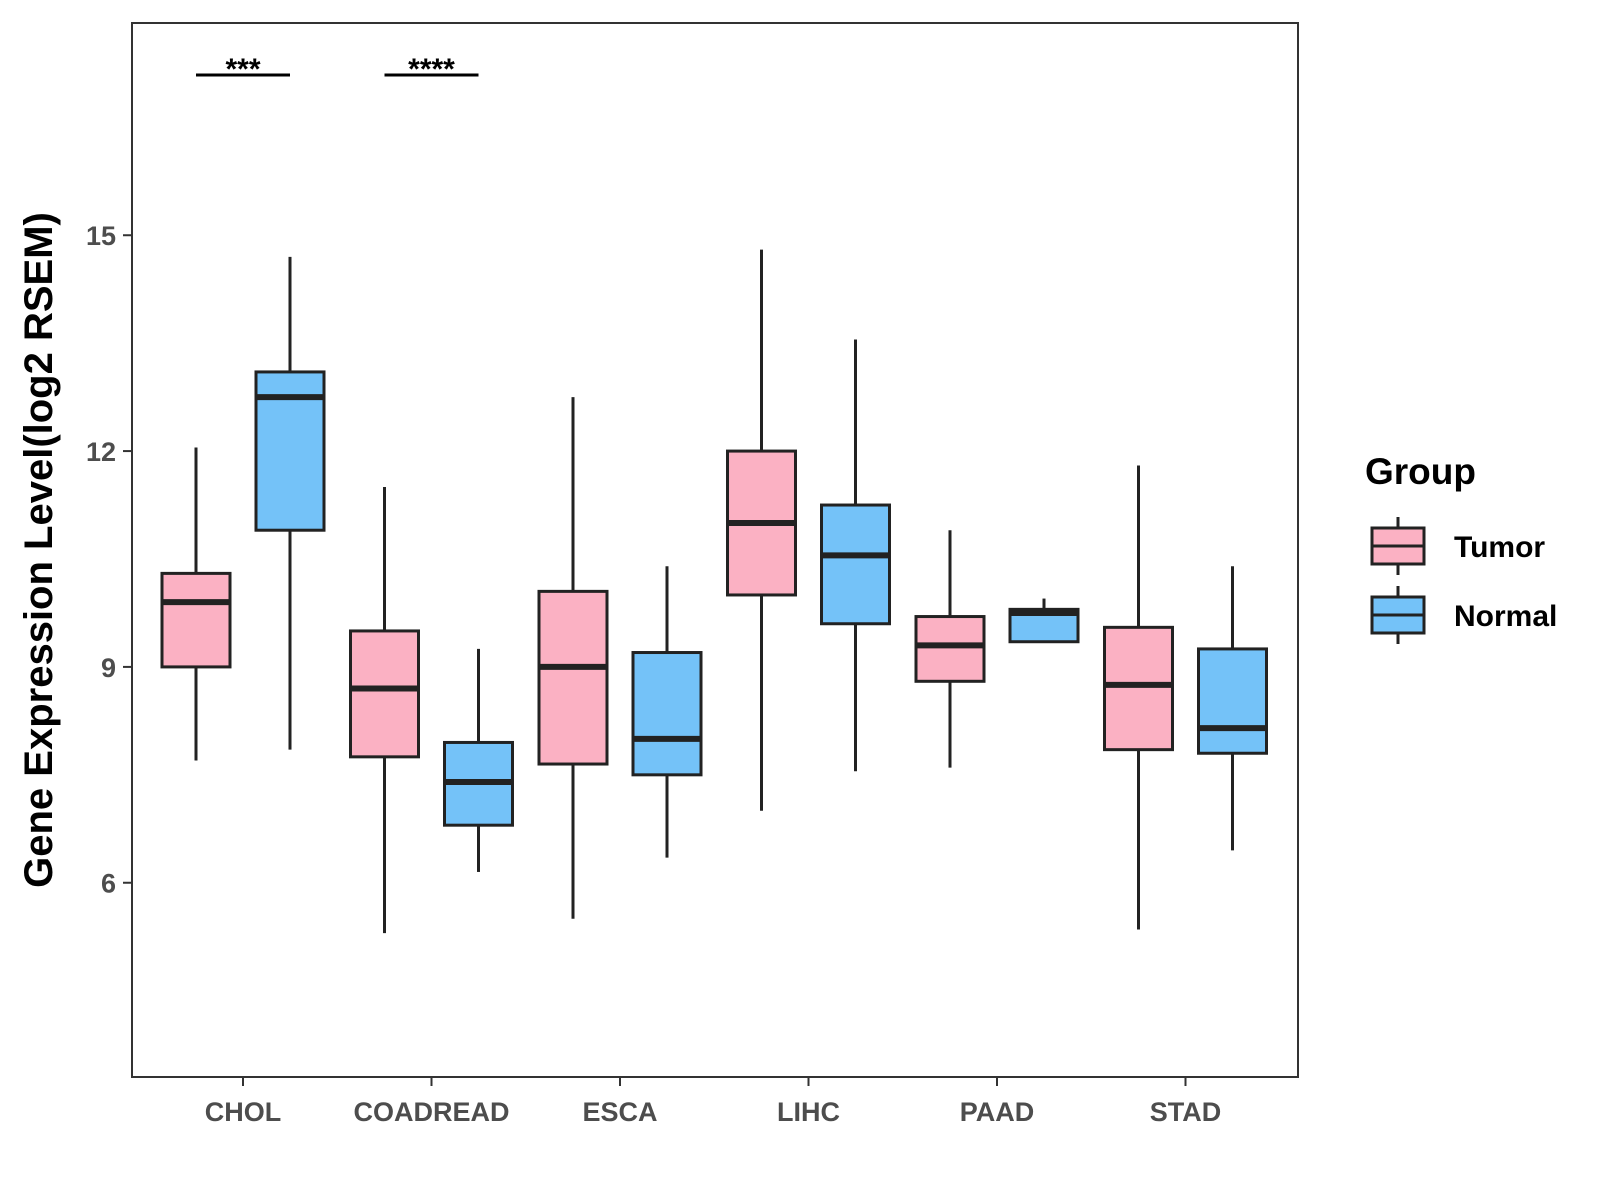  I want to click on box-iqr-stad-tumor, so click(1138, 688).